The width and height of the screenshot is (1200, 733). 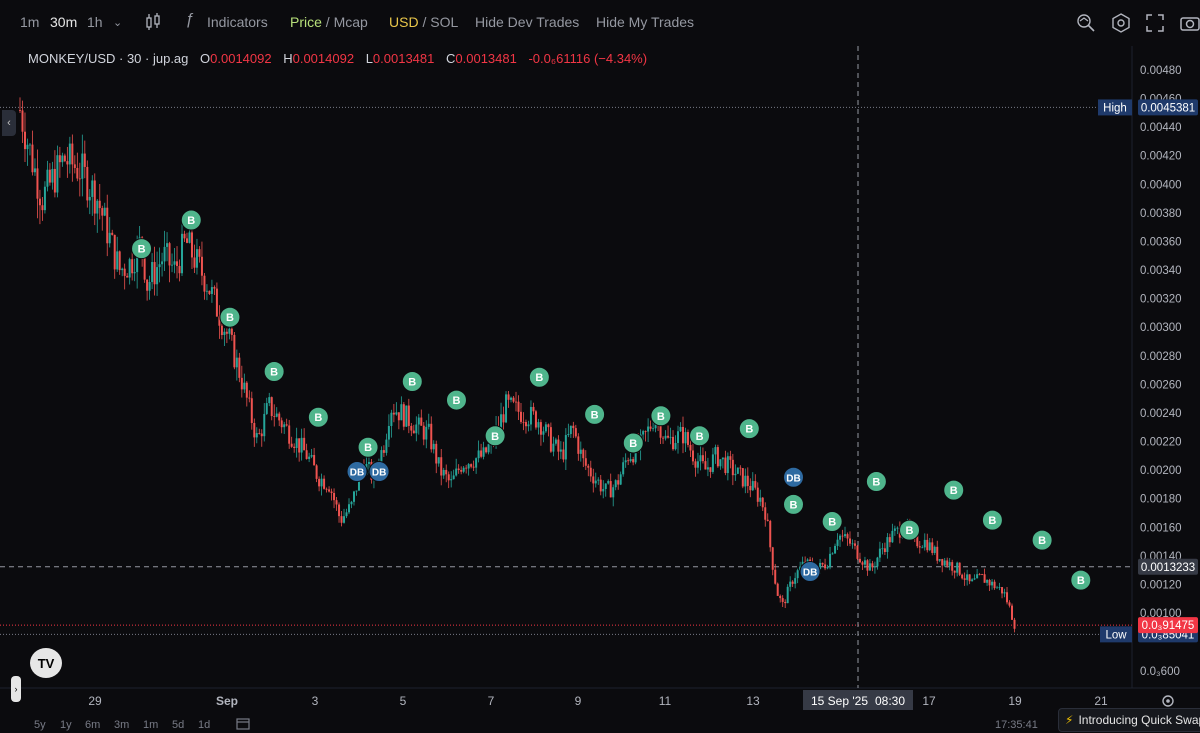 I want to click on range-1d: 1d, so click(x=204, y=725).